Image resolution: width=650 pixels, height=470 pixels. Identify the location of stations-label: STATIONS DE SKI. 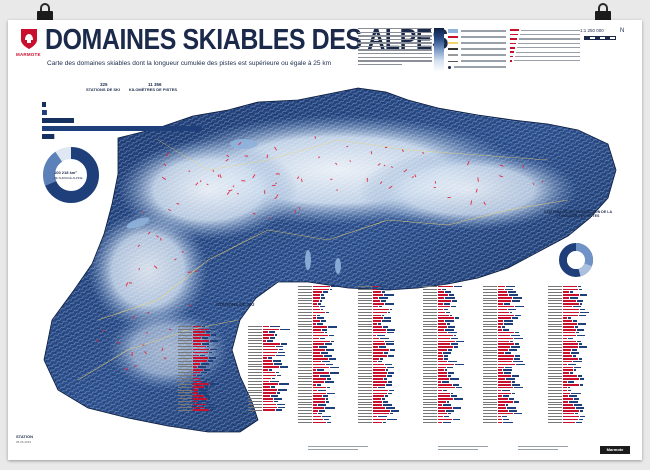
(103, 89).